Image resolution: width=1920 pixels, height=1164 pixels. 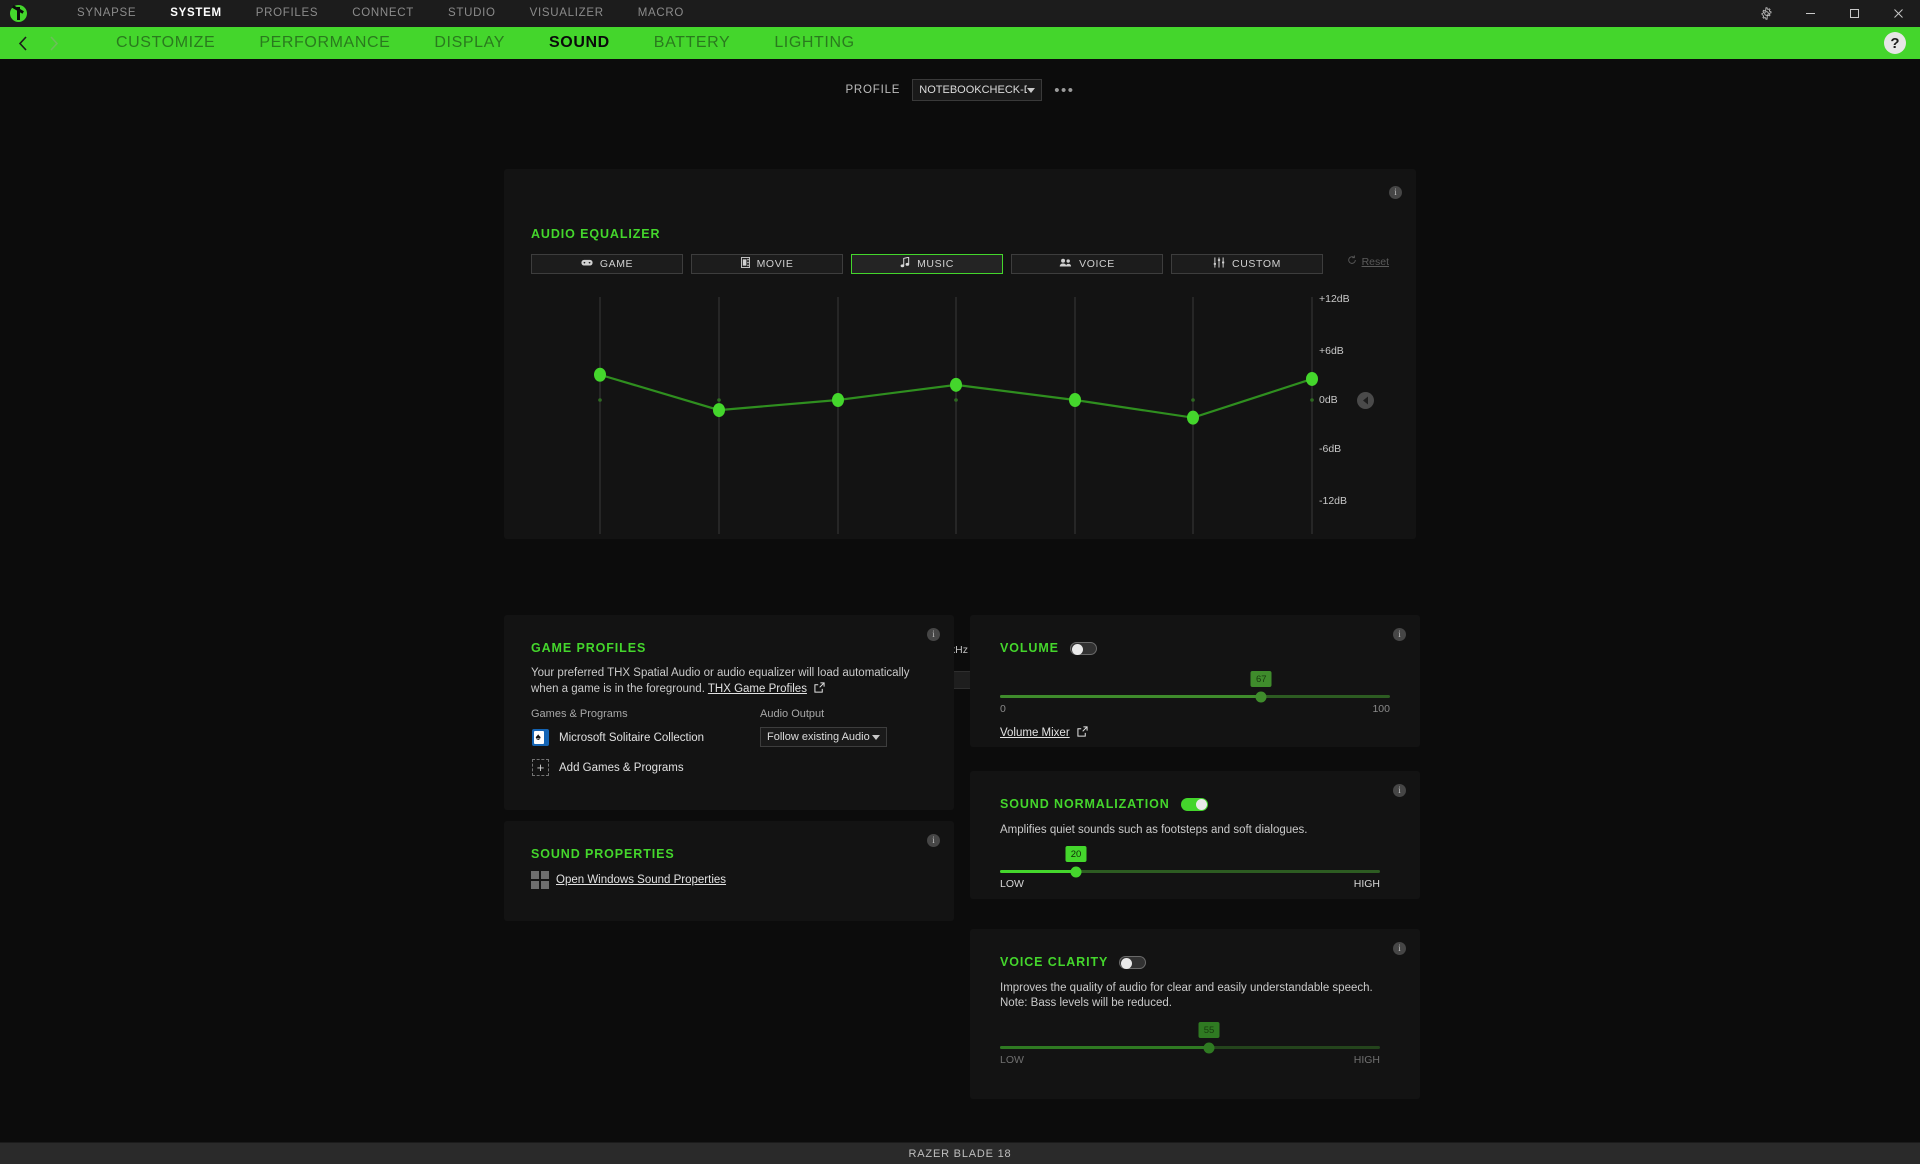 What do you see at coordinates (927, 264) in the screenshot?
I see `preset-music-button: MUSIC` at bounding box center [927, 264].